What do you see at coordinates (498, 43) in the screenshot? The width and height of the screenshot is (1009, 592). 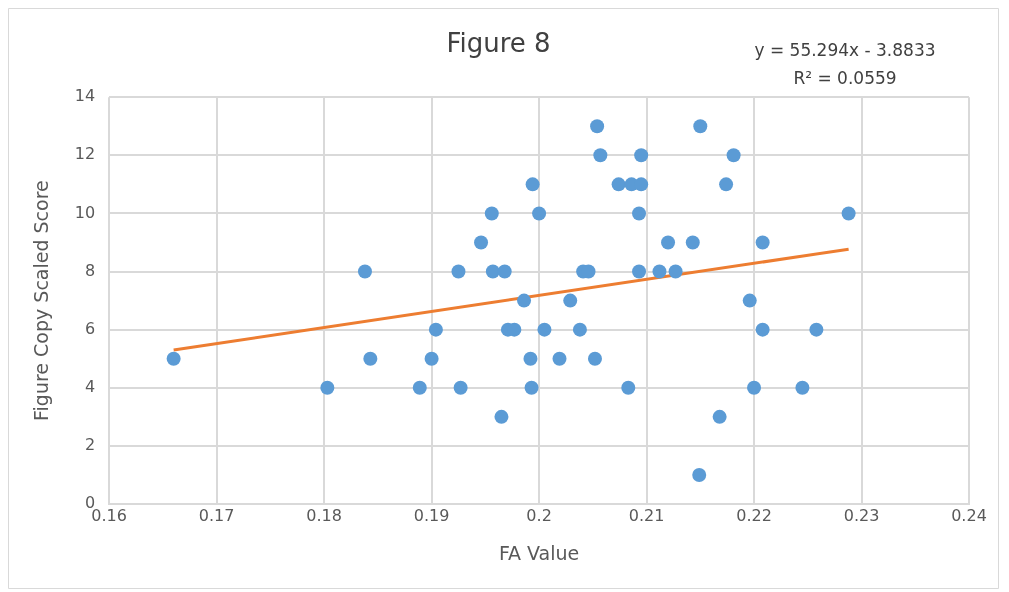 I see `chart-title: Figure 8` at bounding box center [498, 43].